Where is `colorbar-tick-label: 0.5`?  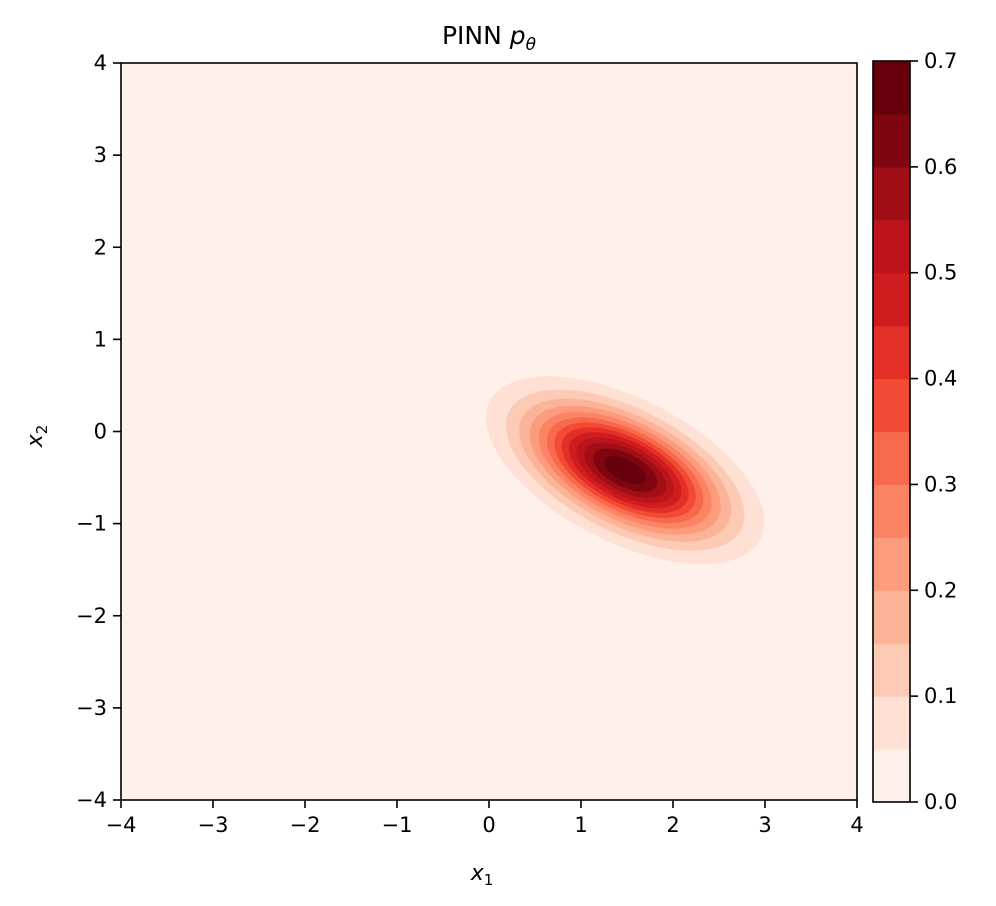
colorbar-tick-label: 0.5 is located at coordinates (940, 273).